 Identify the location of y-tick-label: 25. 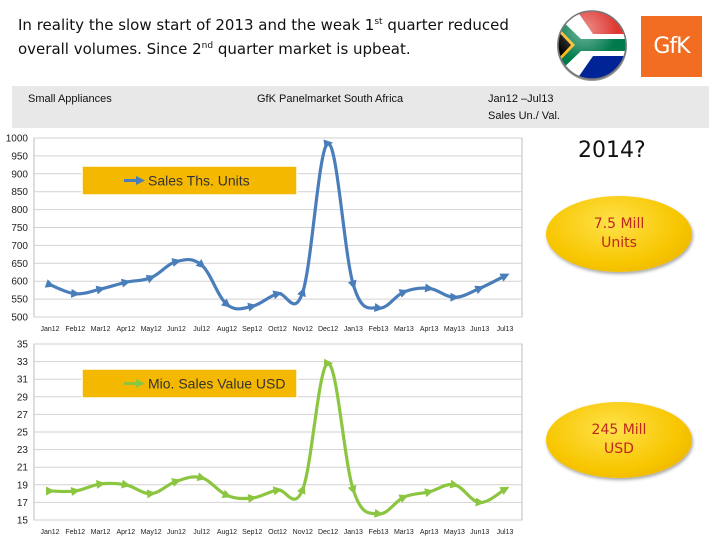
(23, 433).